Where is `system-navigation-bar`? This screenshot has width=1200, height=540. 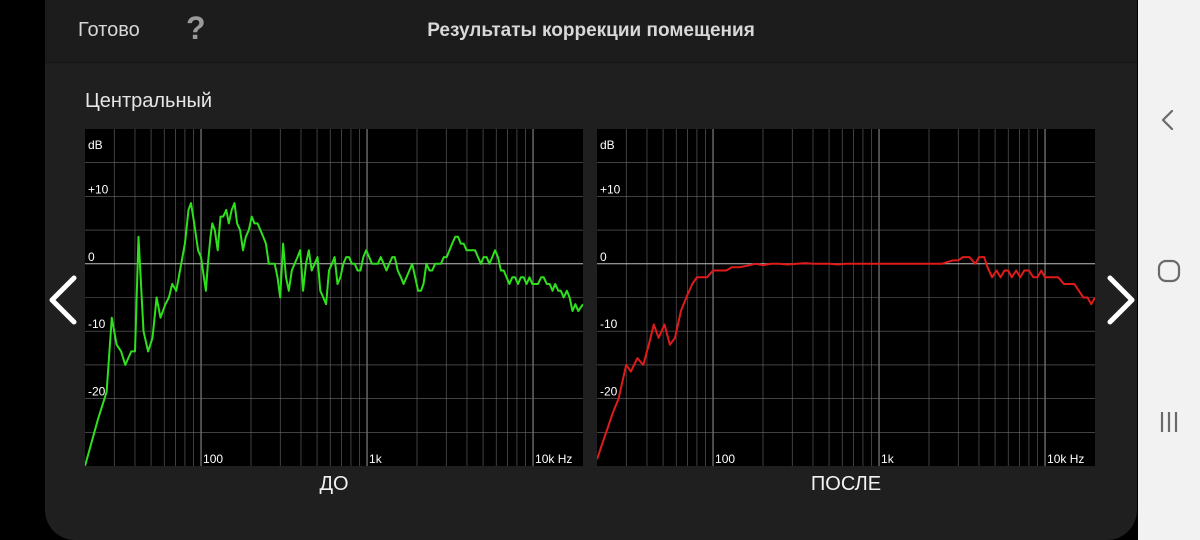 system-navigation-bar is located at coordinates (1169, 270).